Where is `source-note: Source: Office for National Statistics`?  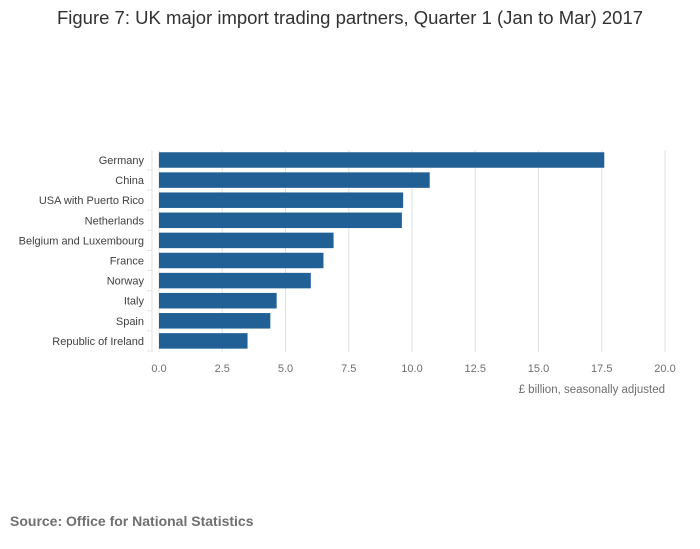
source-note: Source: Office for National Statistics is located at coordinates (132, 521).